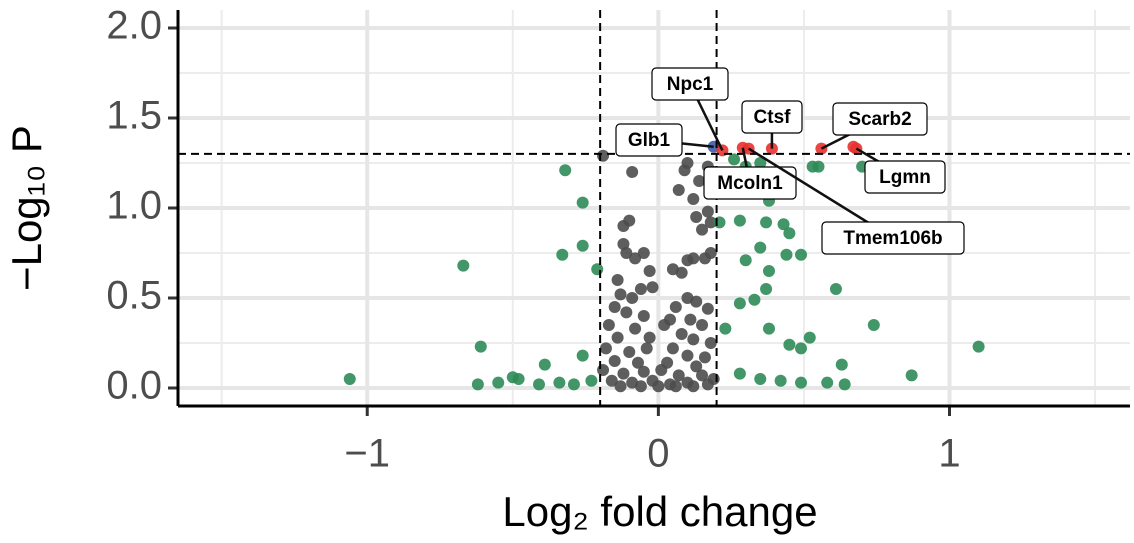  I want to click on annotation-label: Ctsf, so click(773, 117).